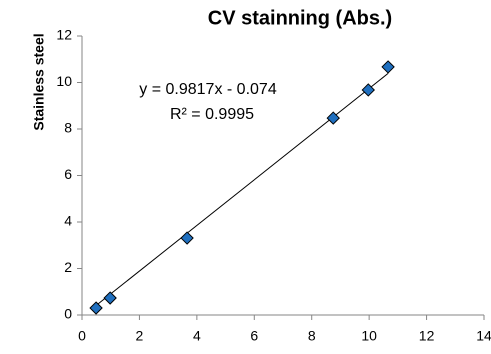 This screenshot has height=354, width=491. What do you see at coordinates (254, 336) in the screenshot?
I see `x-tick-label: 6` at bounding box center [254, 336].